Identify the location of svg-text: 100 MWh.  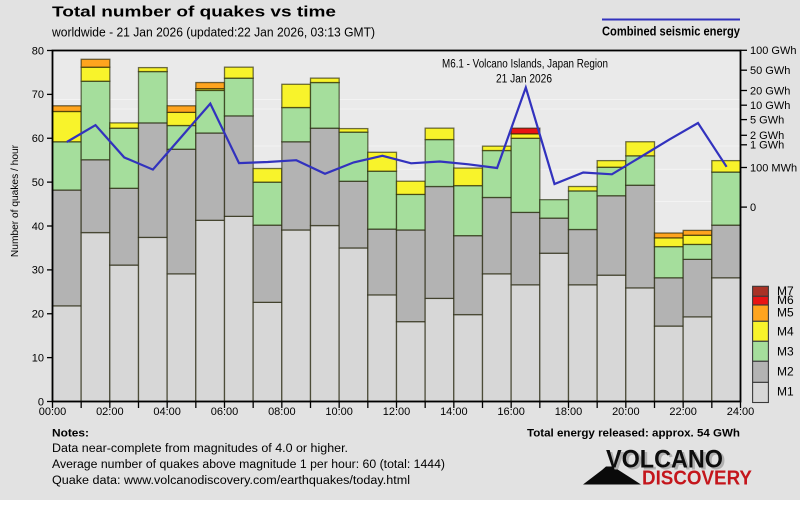
(773, 168).